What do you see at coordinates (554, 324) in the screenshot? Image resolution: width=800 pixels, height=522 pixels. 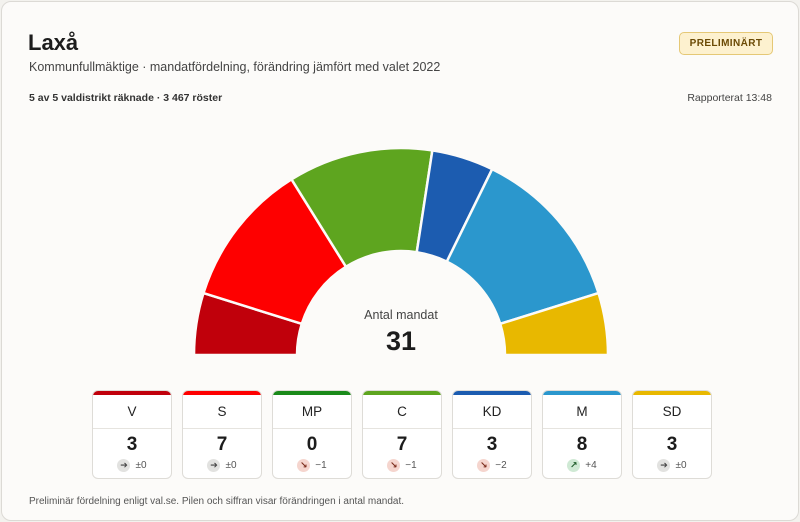 I see `seat-arc-sd` at bounding box center [554, 324].